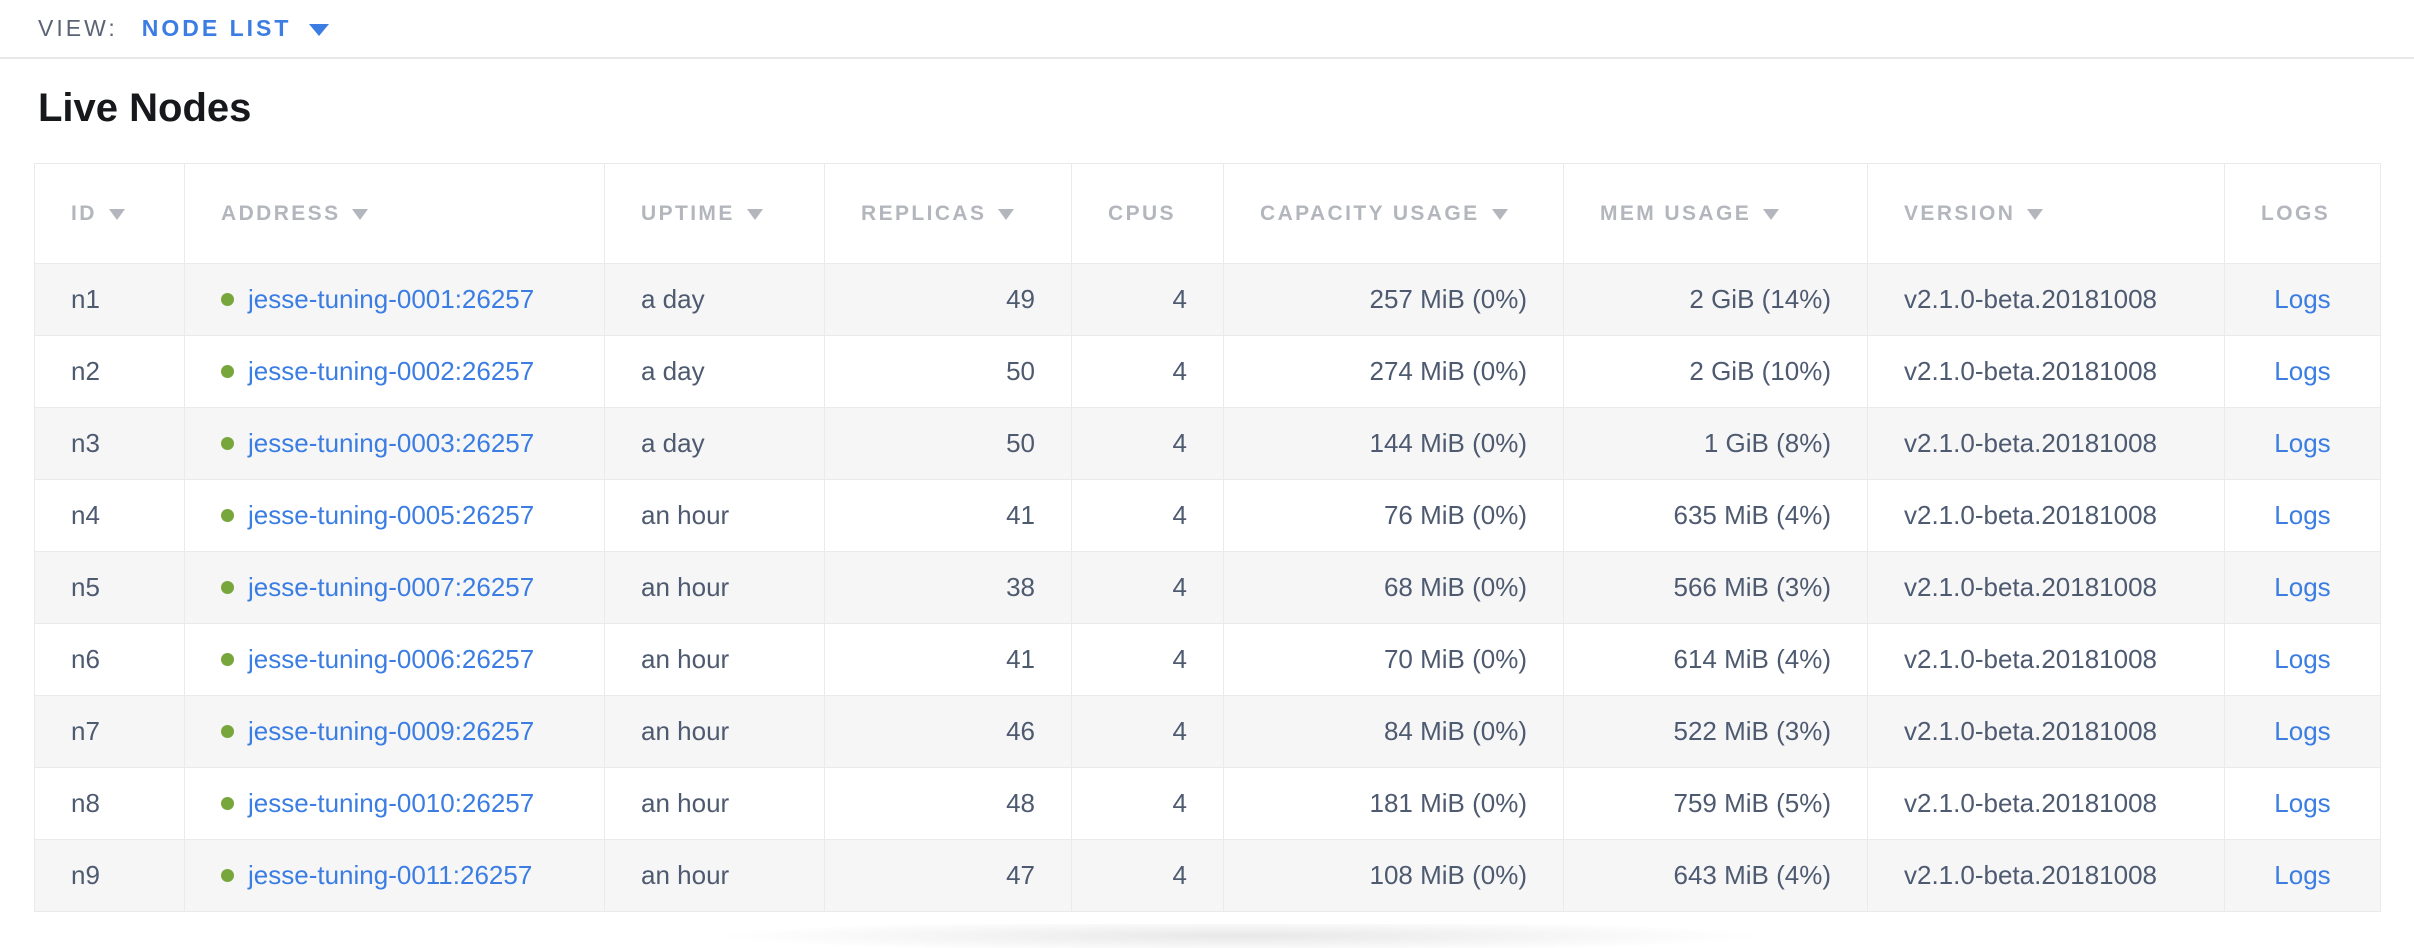 The image size is (2414, 948). Describe the element at coordinates (1393, 587) in the screenshot. I see `node-capacity-cell: 68 MiB (0%)` at that location.